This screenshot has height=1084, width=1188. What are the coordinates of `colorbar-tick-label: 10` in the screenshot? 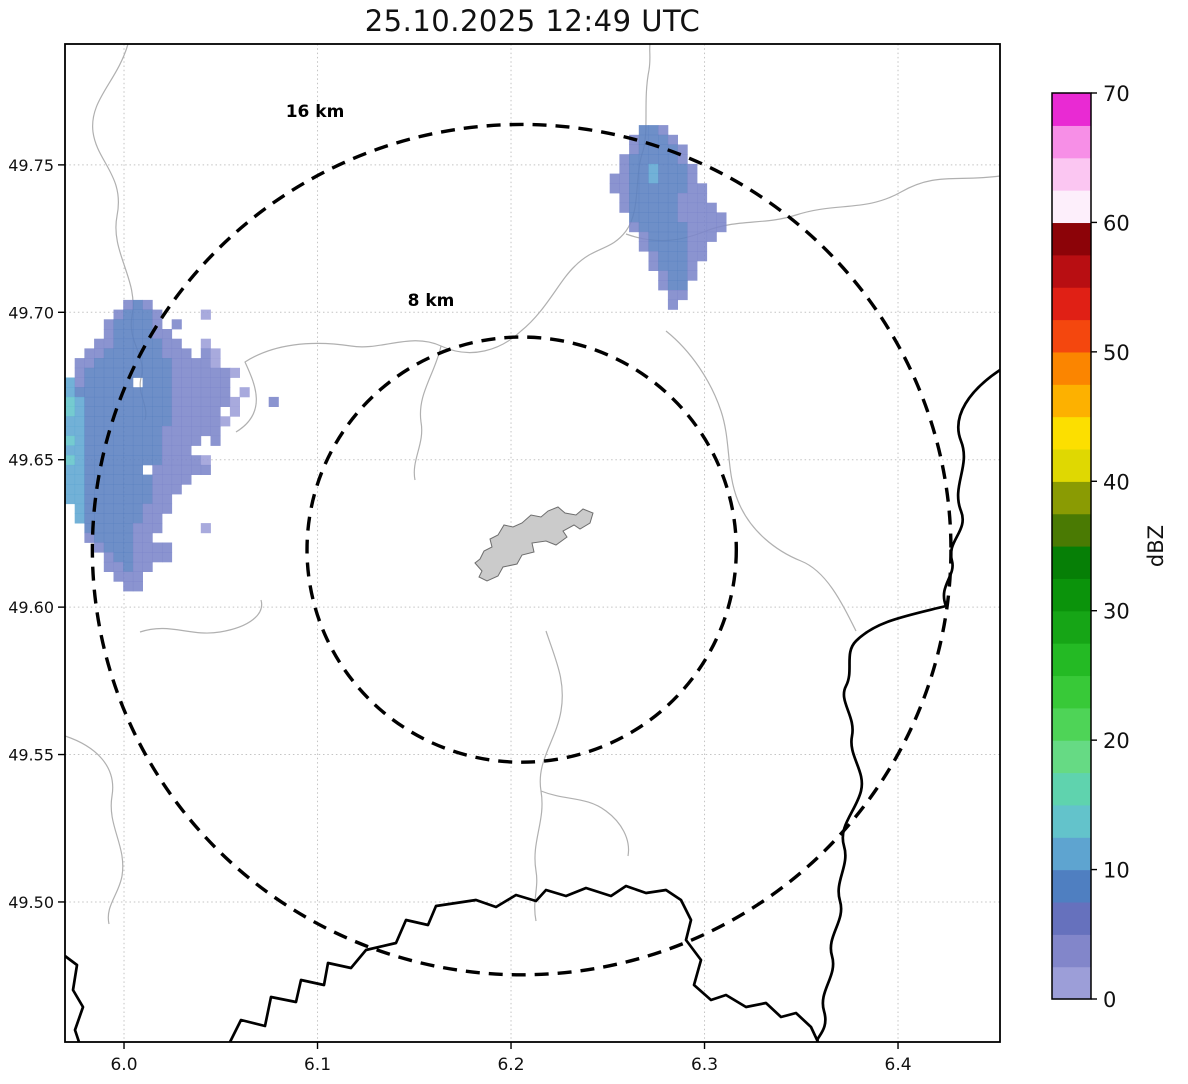 It's located at (1116, 871).